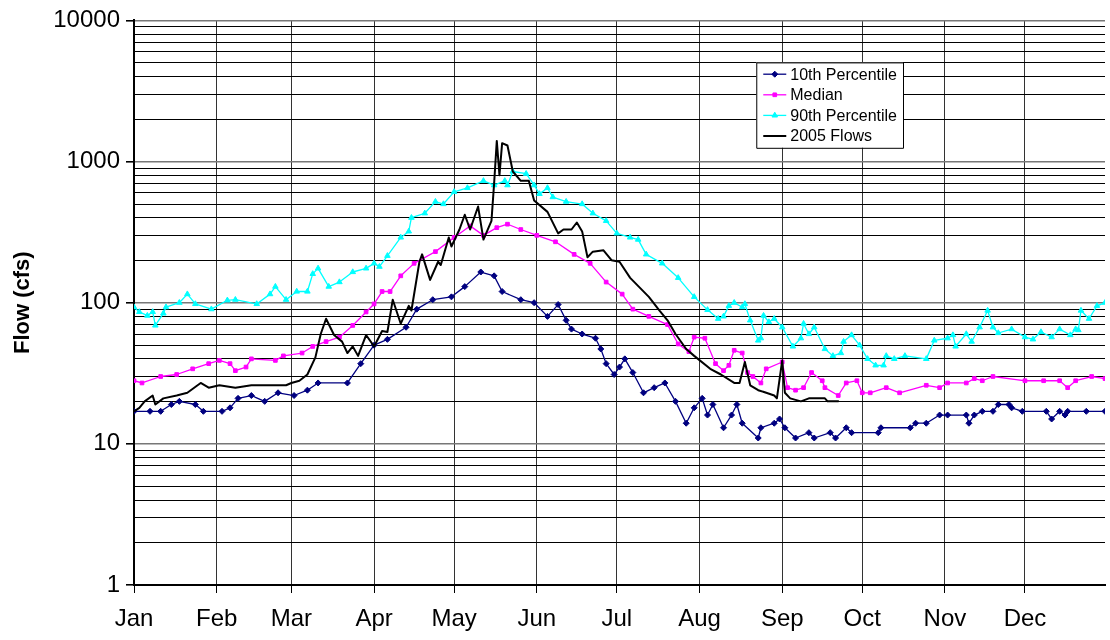 The width and height of the screenshot is (1110, 640). I want to click on legend-label: 2005 Flows, so click(831, 136).